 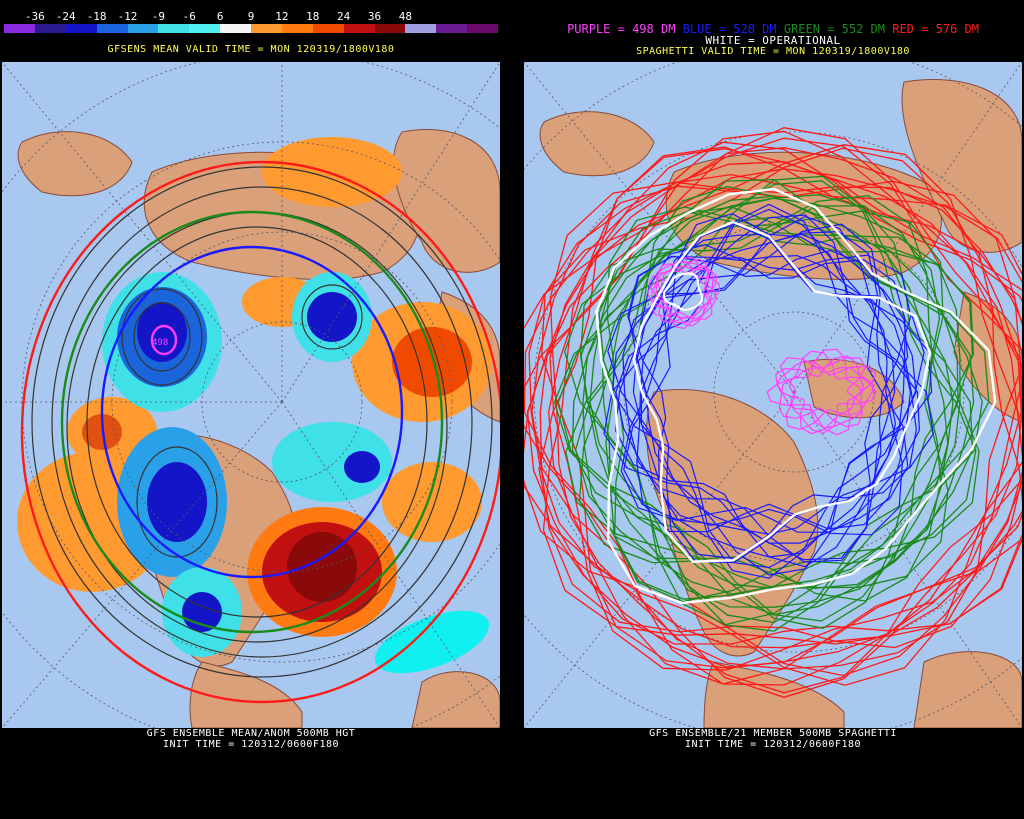 What do you see at coordinates (158, 16) in the screenshot?
I see `colorbar-tick-label: -9` at bounding box center [158, 16].